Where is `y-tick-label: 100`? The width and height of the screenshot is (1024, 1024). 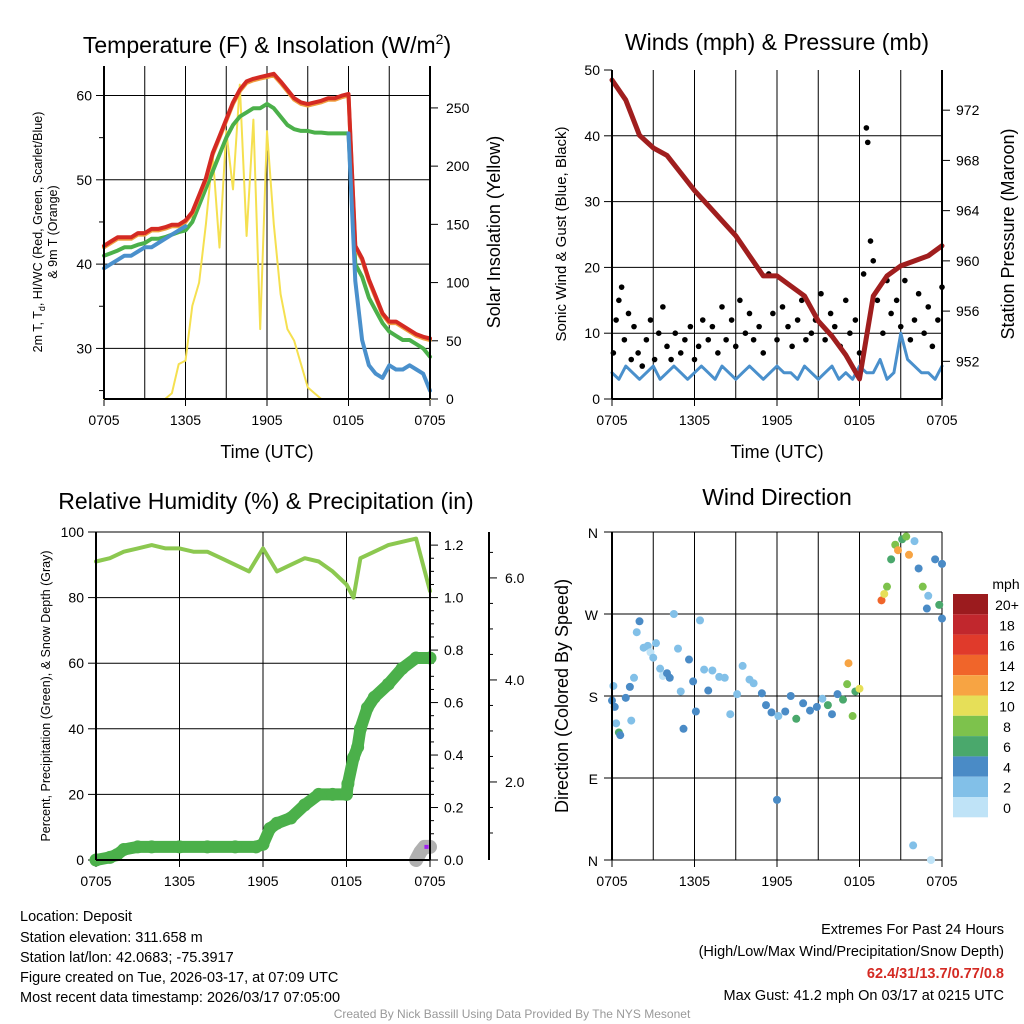 y-tick-label: 100 is located at coordinates (73, 532).